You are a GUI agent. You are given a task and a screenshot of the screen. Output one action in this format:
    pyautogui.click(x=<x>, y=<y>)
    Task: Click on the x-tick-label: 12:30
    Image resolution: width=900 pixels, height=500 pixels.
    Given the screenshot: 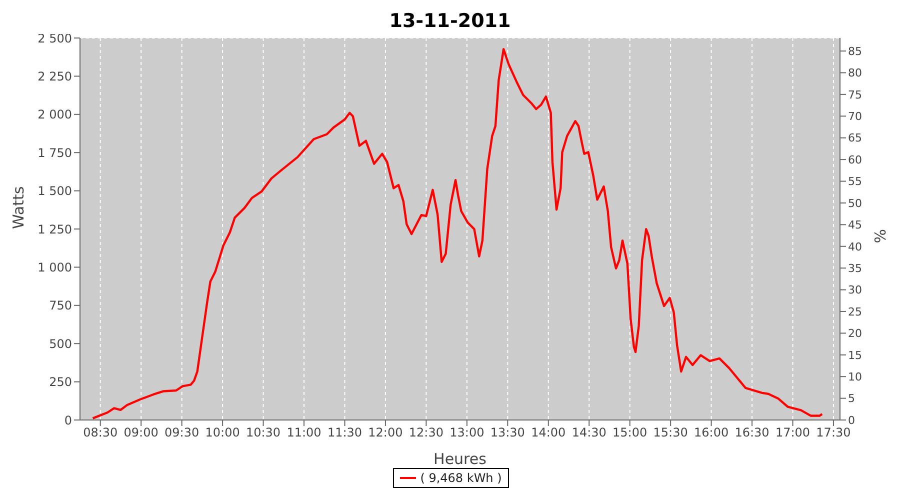 What is the action you would take?
    pyautogui.click(x=426, y=433)
    